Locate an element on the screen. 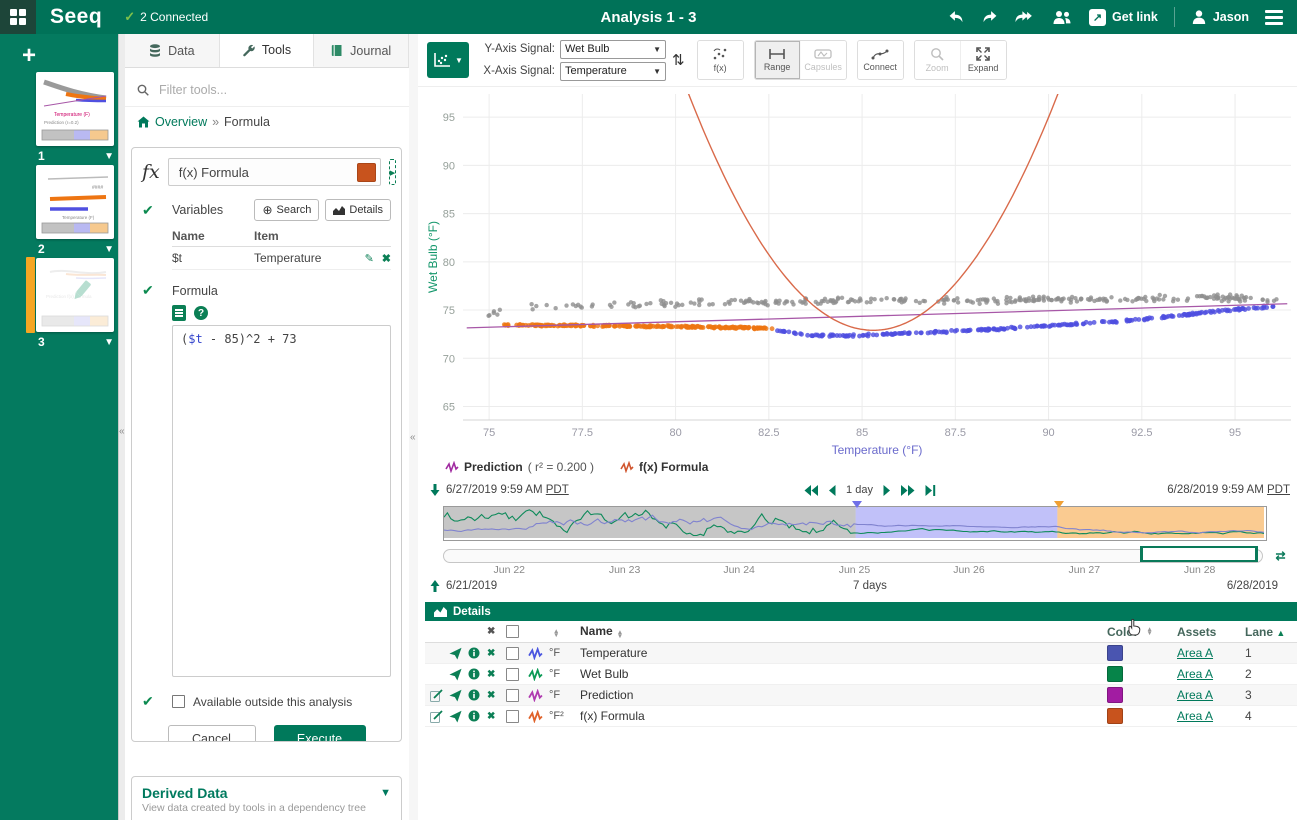 The height and width of the screenshot is (820, 1297). tab-journal: Journal is located at coordinates (362, 50).